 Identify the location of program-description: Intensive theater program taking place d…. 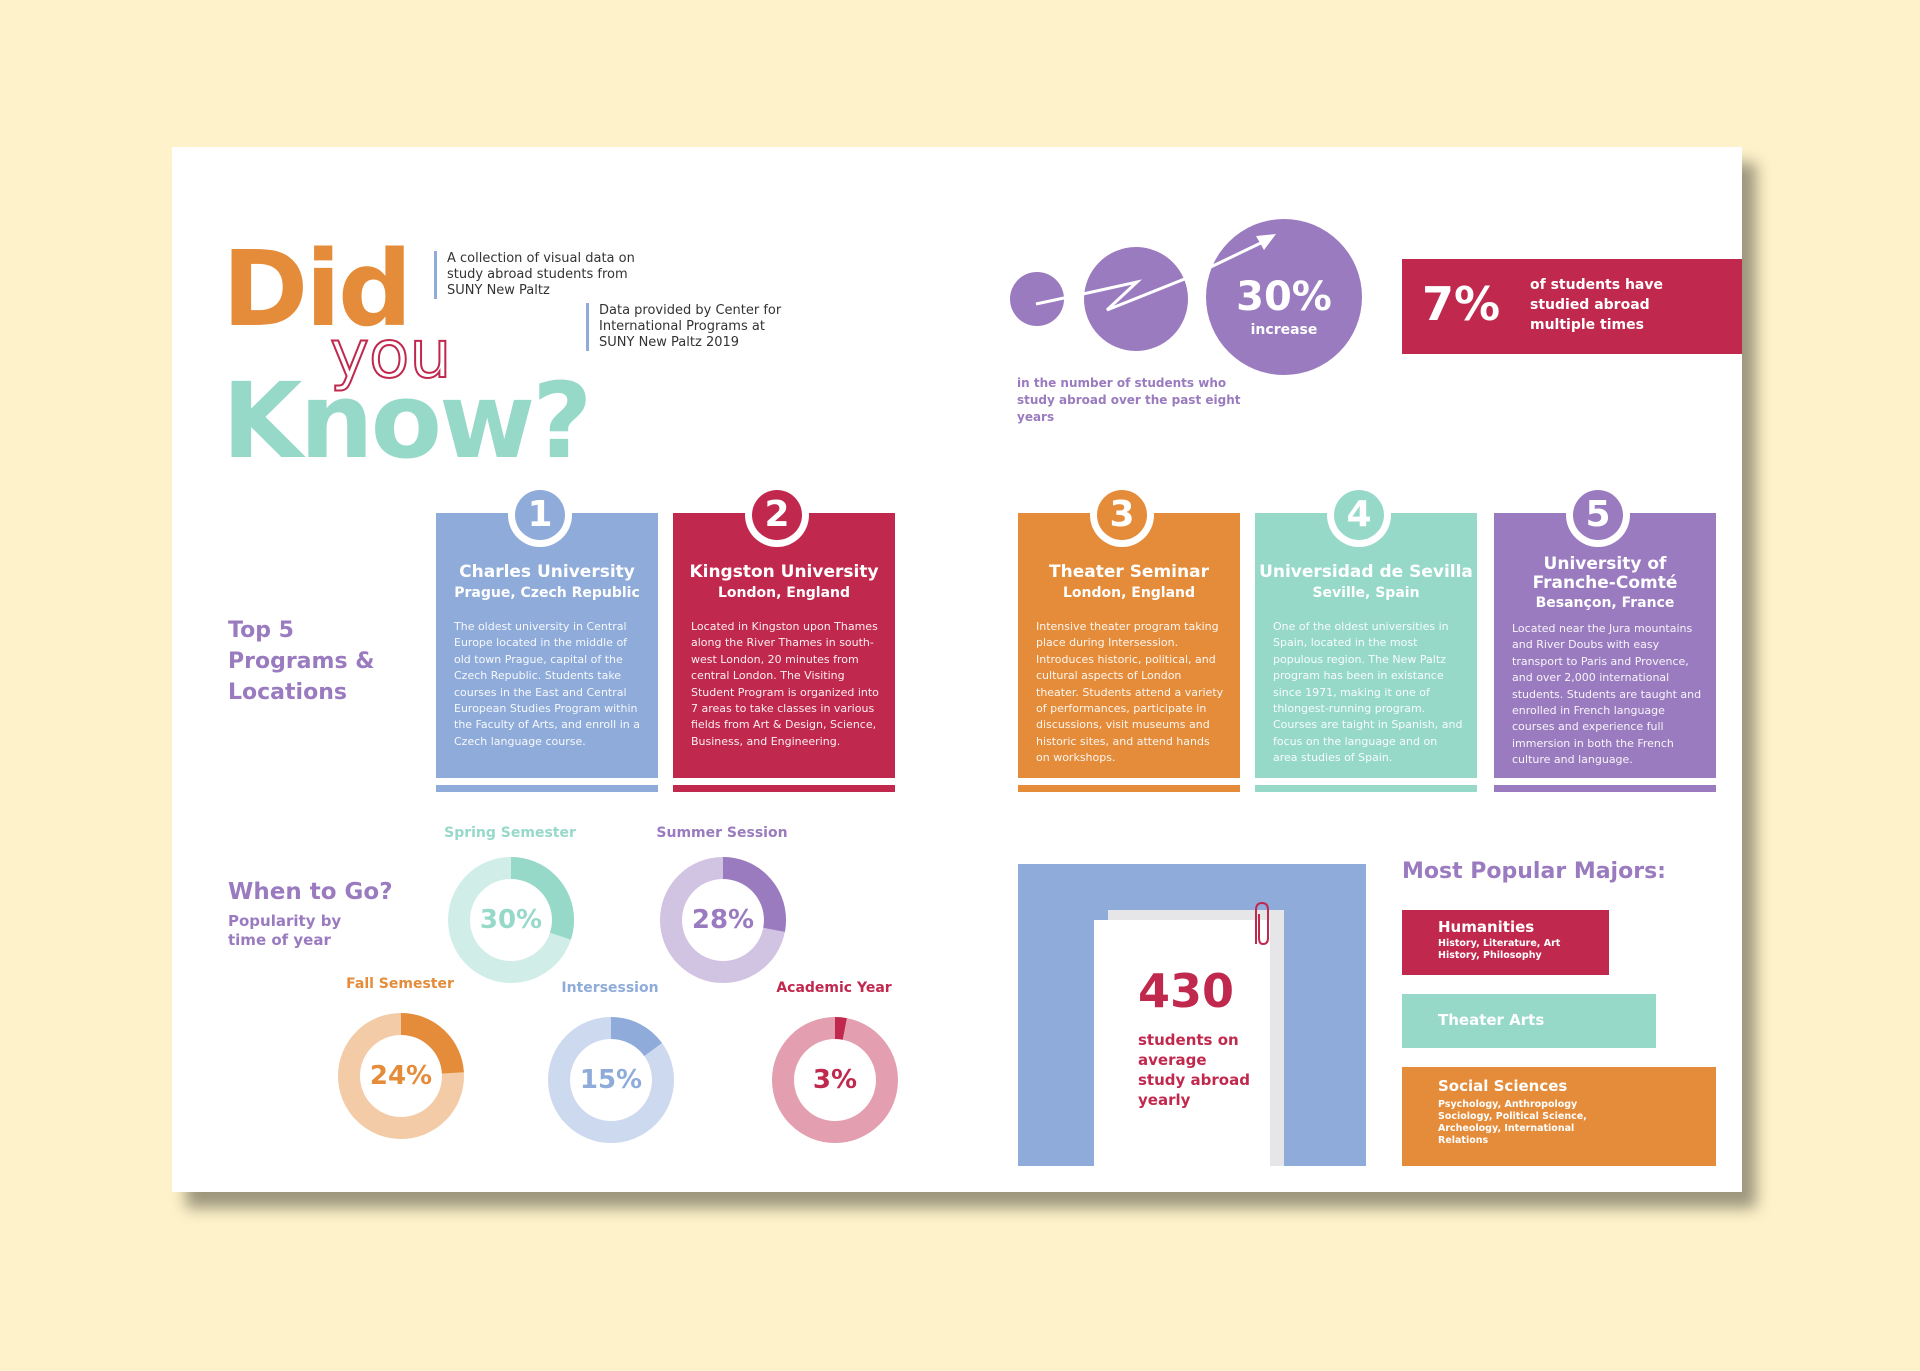
(1130, 692).